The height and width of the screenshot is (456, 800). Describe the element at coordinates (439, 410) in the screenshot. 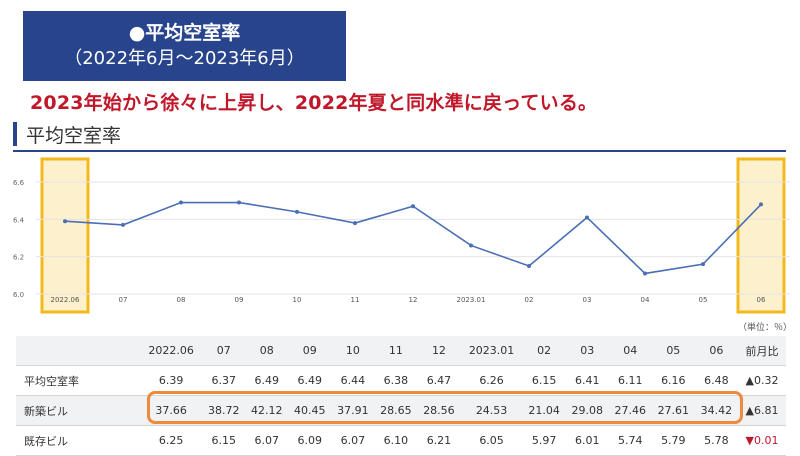

I see `table-cell: 28.56` at that location.